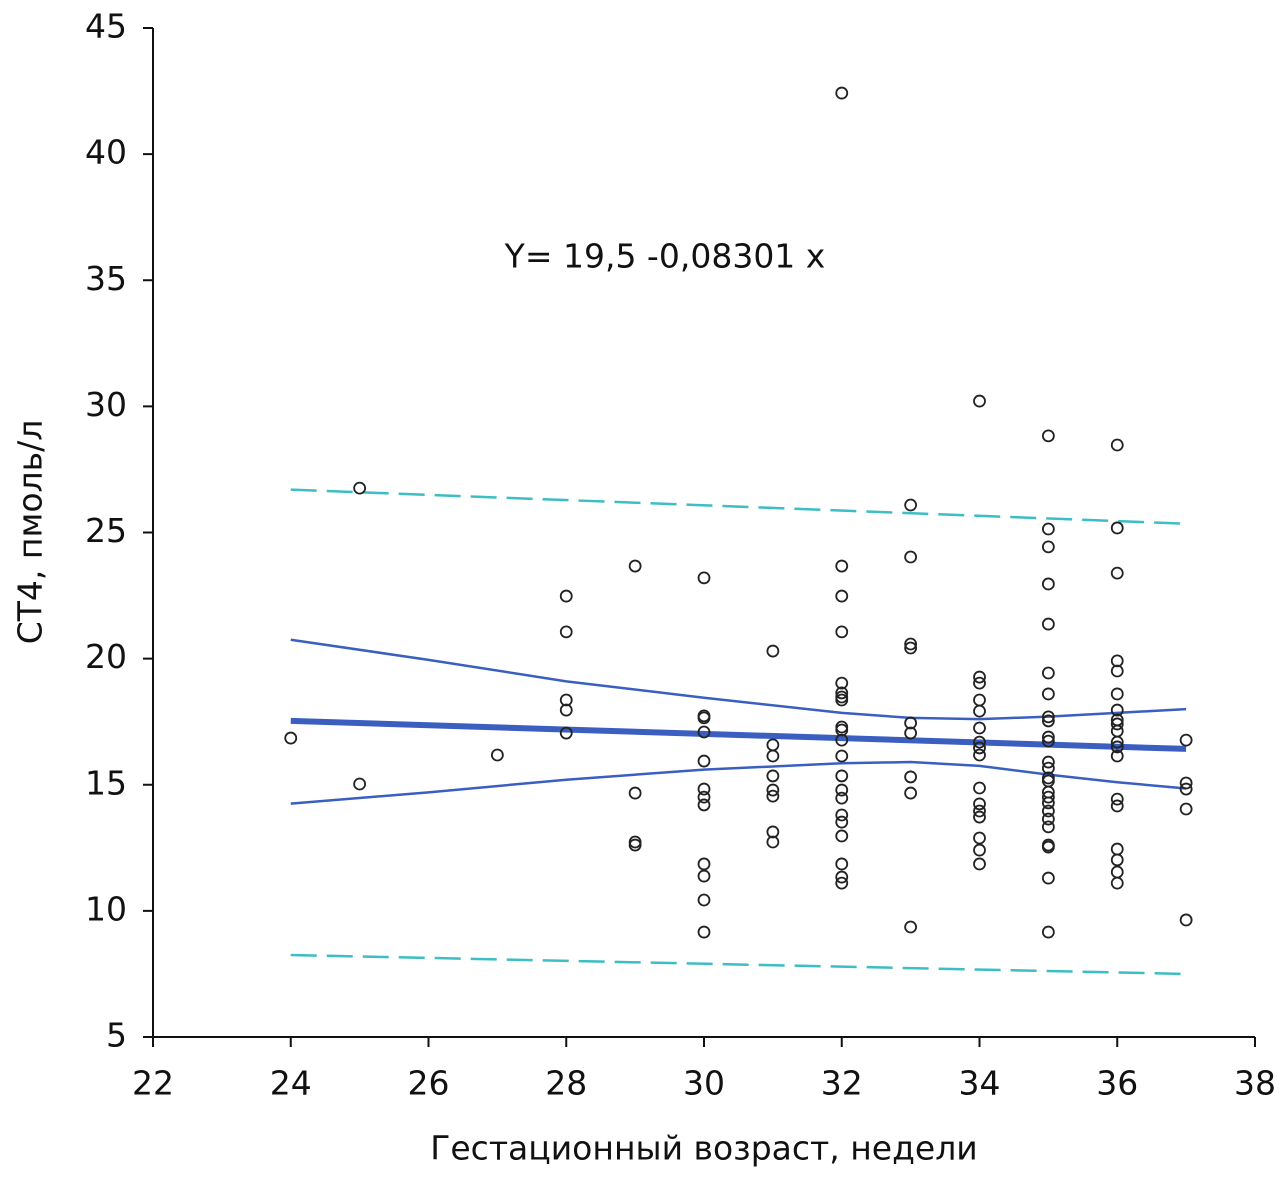 The width and height of the screenshot is (1281, 1182). I want to click on annotation: Y= 19,5 -0,08301 x, so click(665, 256).